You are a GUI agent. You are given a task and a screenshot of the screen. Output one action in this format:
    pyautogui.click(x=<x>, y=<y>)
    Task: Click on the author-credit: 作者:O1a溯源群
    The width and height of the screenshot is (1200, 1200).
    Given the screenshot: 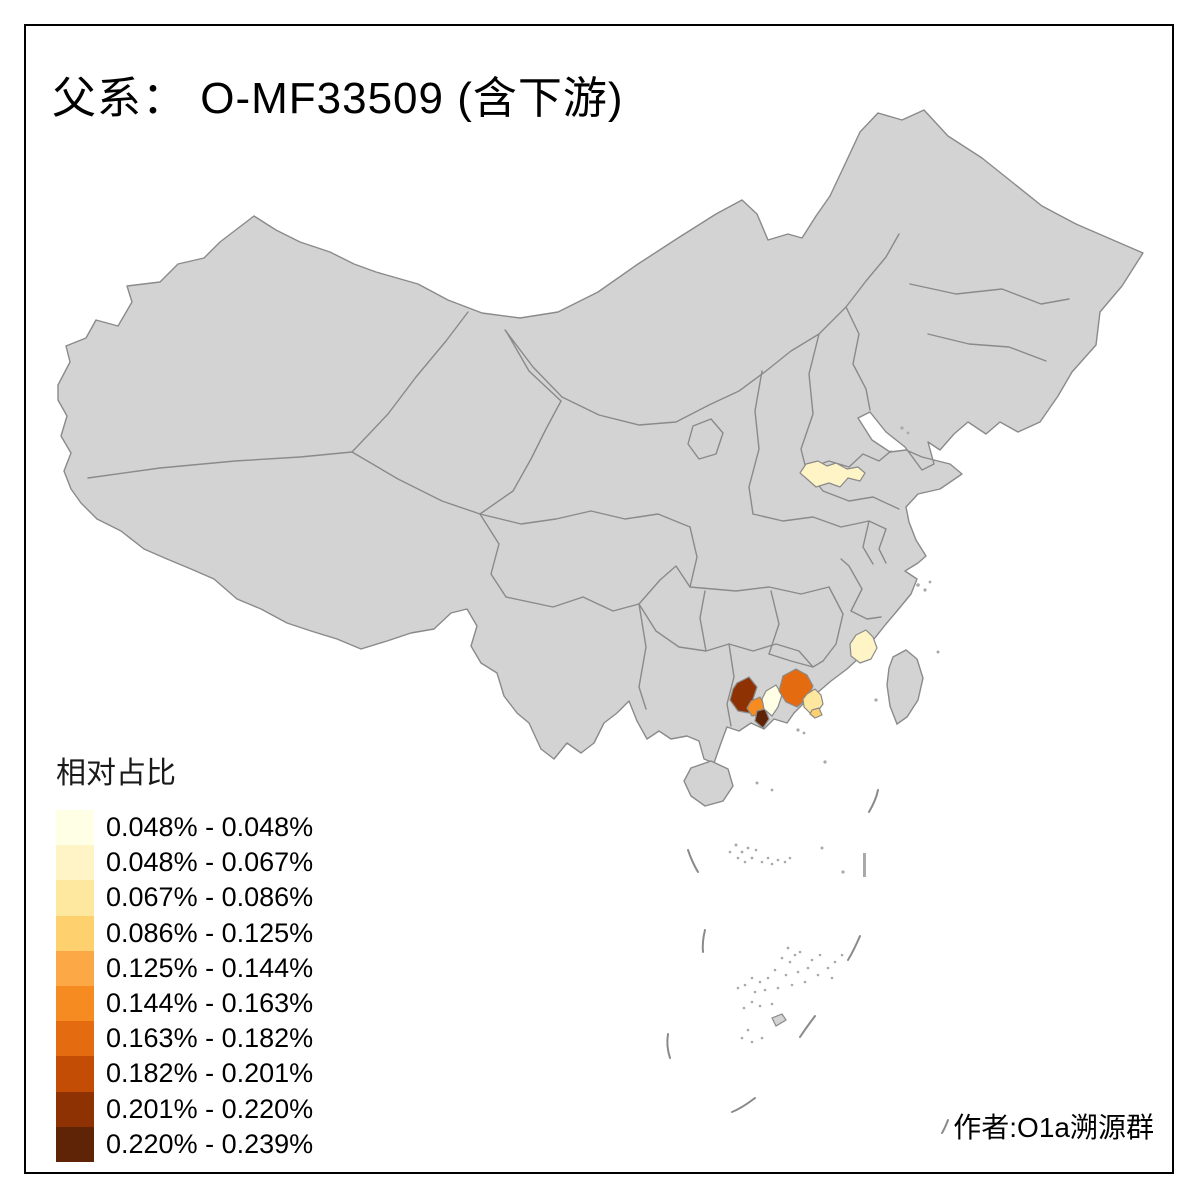 What is the action you would take?
    pyautogui.click(x=1053, y=1127)
    